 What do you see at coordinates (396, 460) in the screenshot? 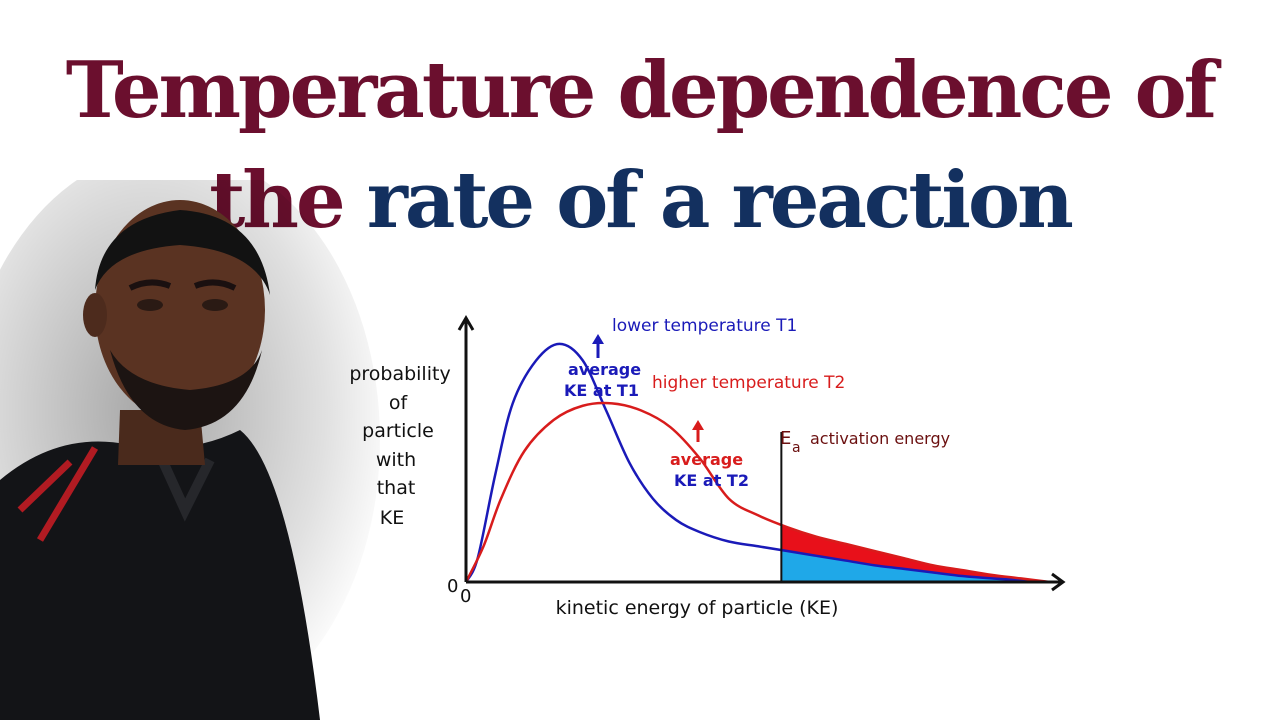
I see `y-label-line-4: with` at bounding box center [396, 460].